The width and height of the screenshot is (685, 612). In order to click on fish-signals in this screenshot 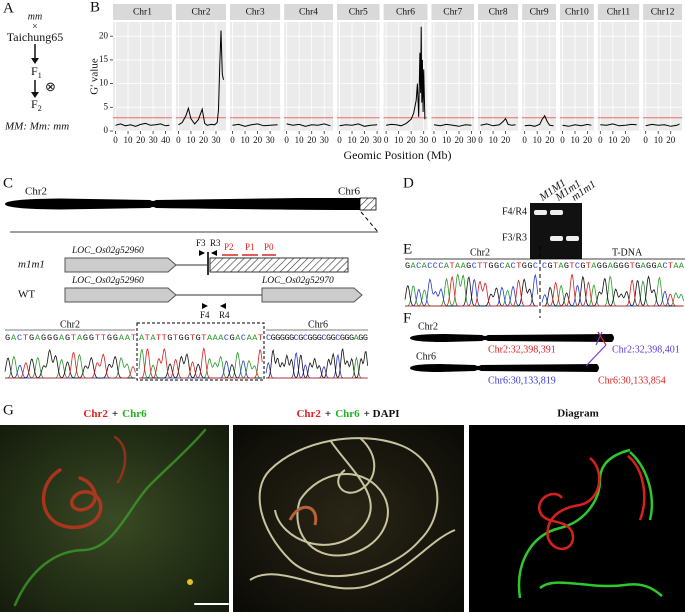, I will do `click(121, 517)`.